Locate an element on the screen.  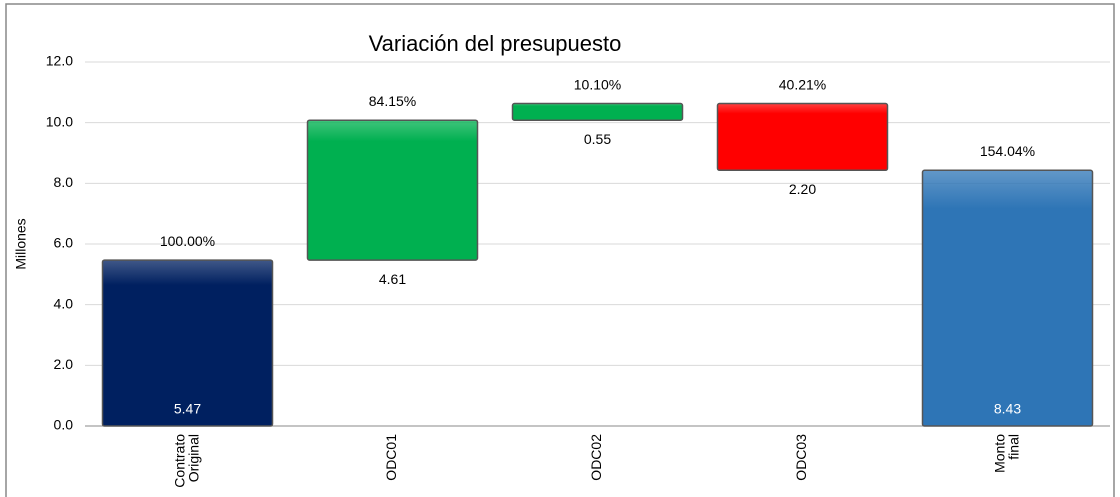
y-tick-label: 8.0 is located at coordinates (64, 182).